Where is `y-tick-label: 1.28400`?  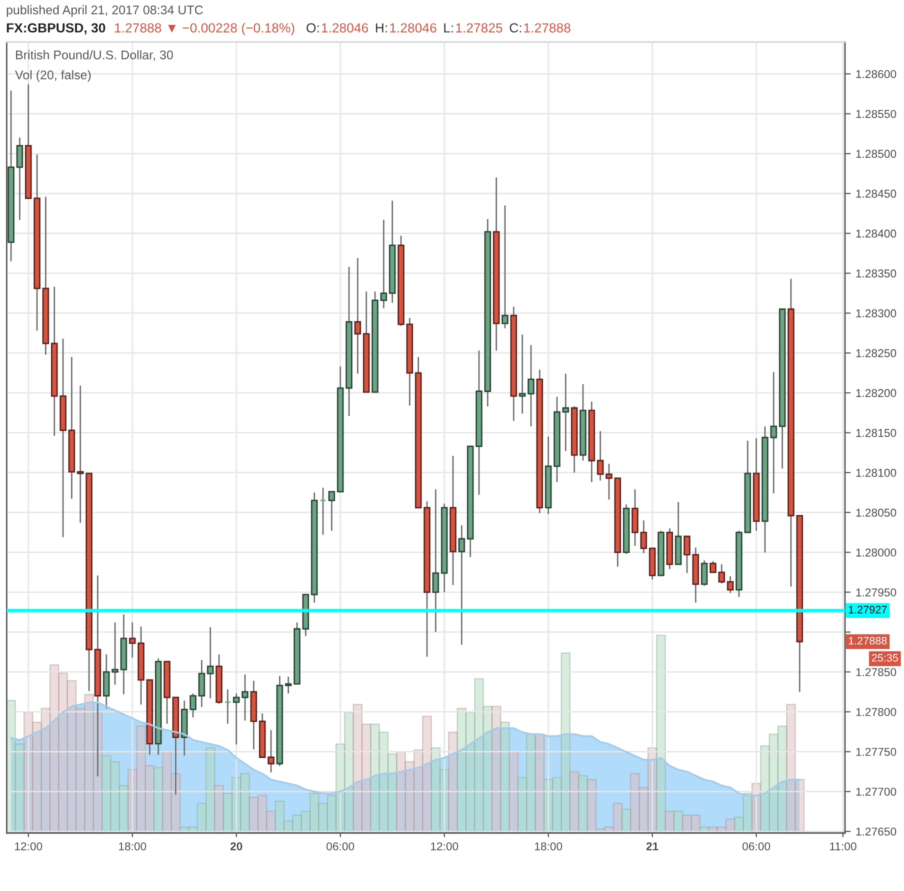
y-tick-label: 1.28400 is located at coordinates (876, 234).